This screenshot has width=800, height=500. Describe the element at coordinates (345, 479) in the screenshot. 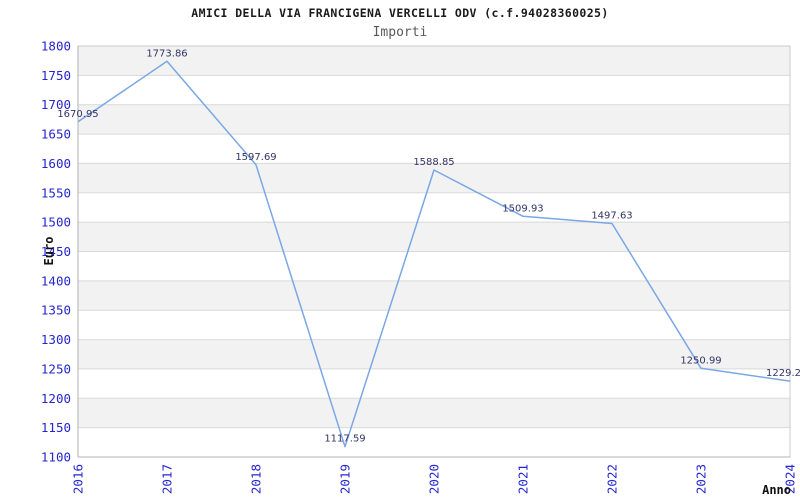

I see `x-tick-label: 2019` at that location.